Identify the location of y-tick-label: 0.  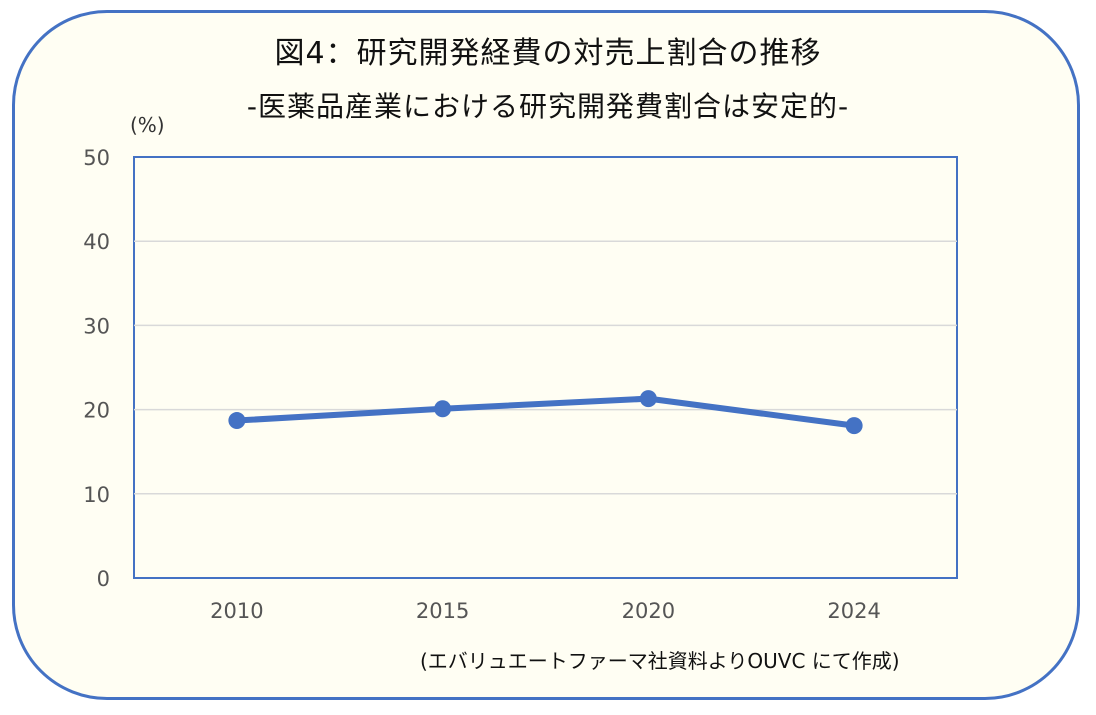
(103, 579).